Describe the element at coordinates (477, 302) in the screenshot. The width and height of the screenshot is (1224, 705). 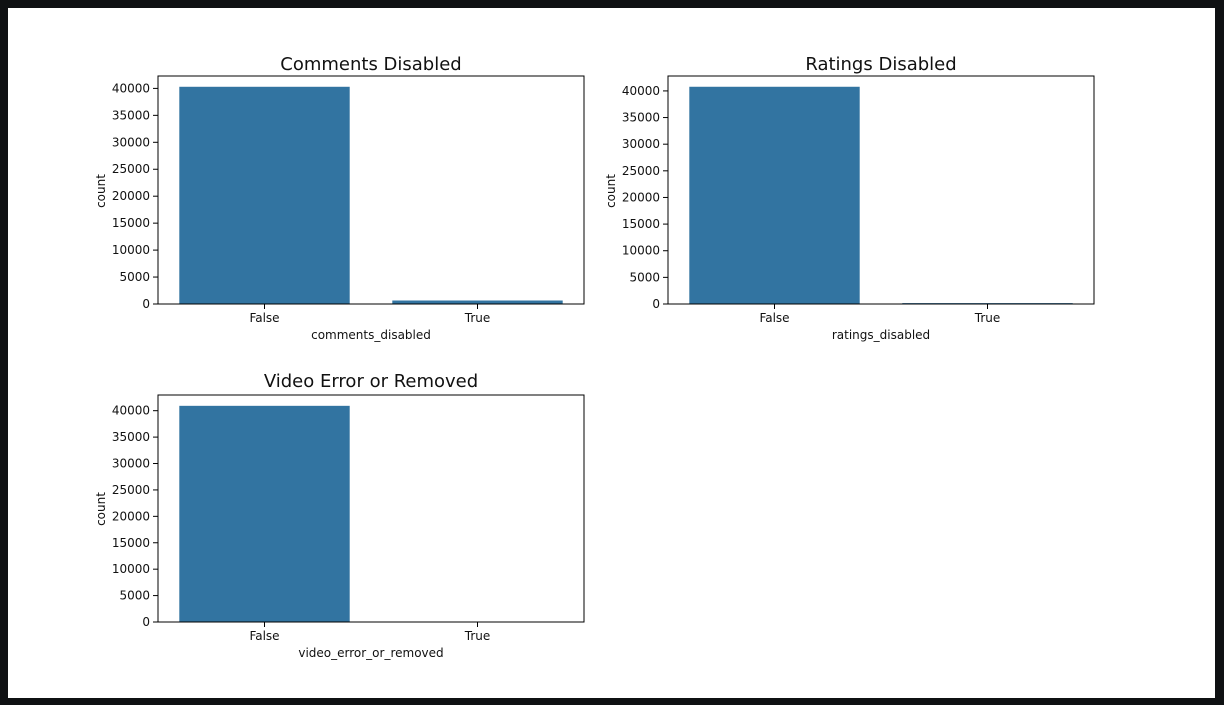
I see `bar-true` at that location.